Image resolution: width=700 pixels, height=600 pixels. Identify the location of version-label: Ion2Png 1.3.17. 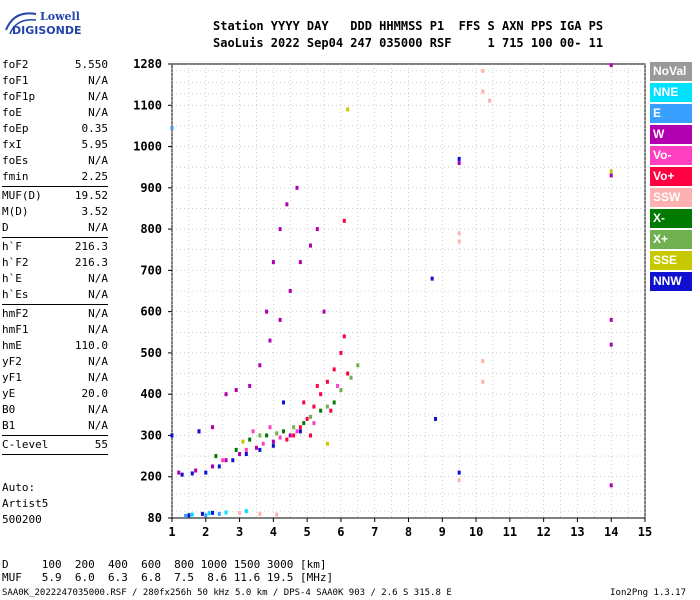
(648, 593).